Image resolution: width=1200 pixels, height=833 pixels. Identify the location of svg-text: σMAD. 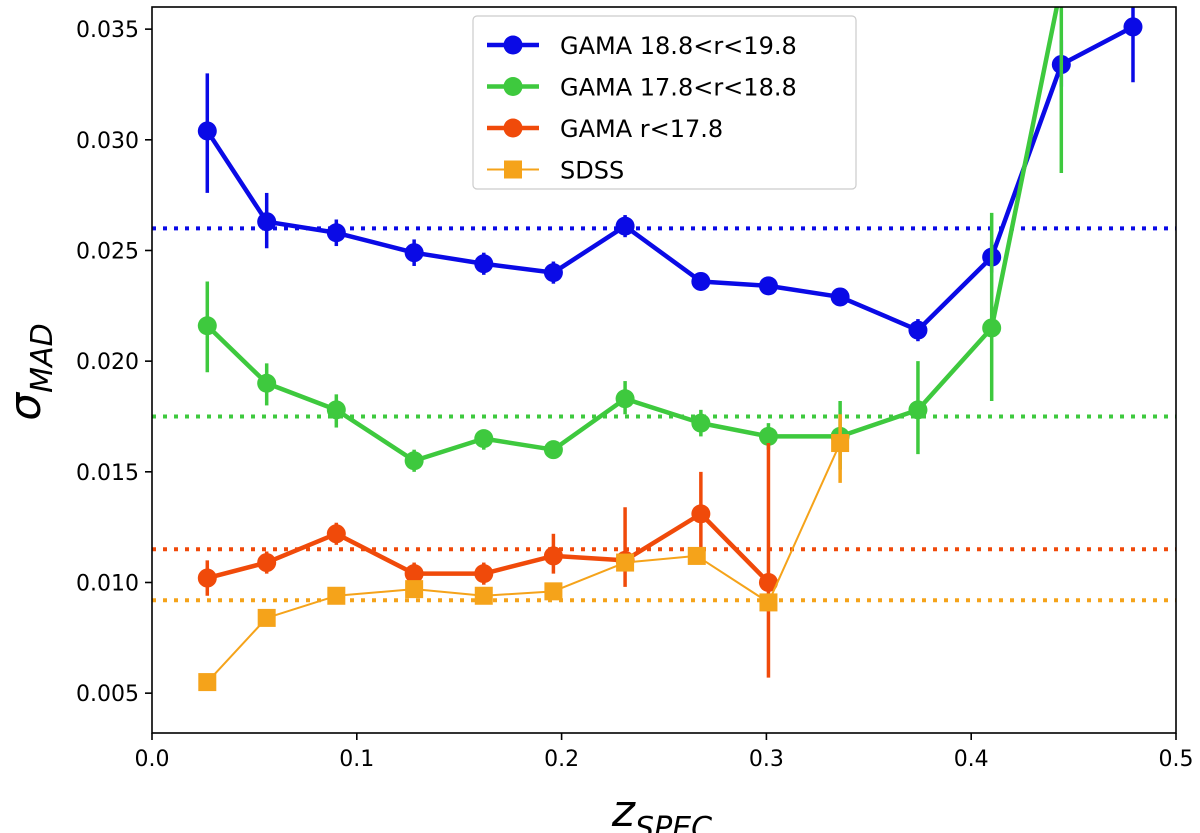
(30, 371).